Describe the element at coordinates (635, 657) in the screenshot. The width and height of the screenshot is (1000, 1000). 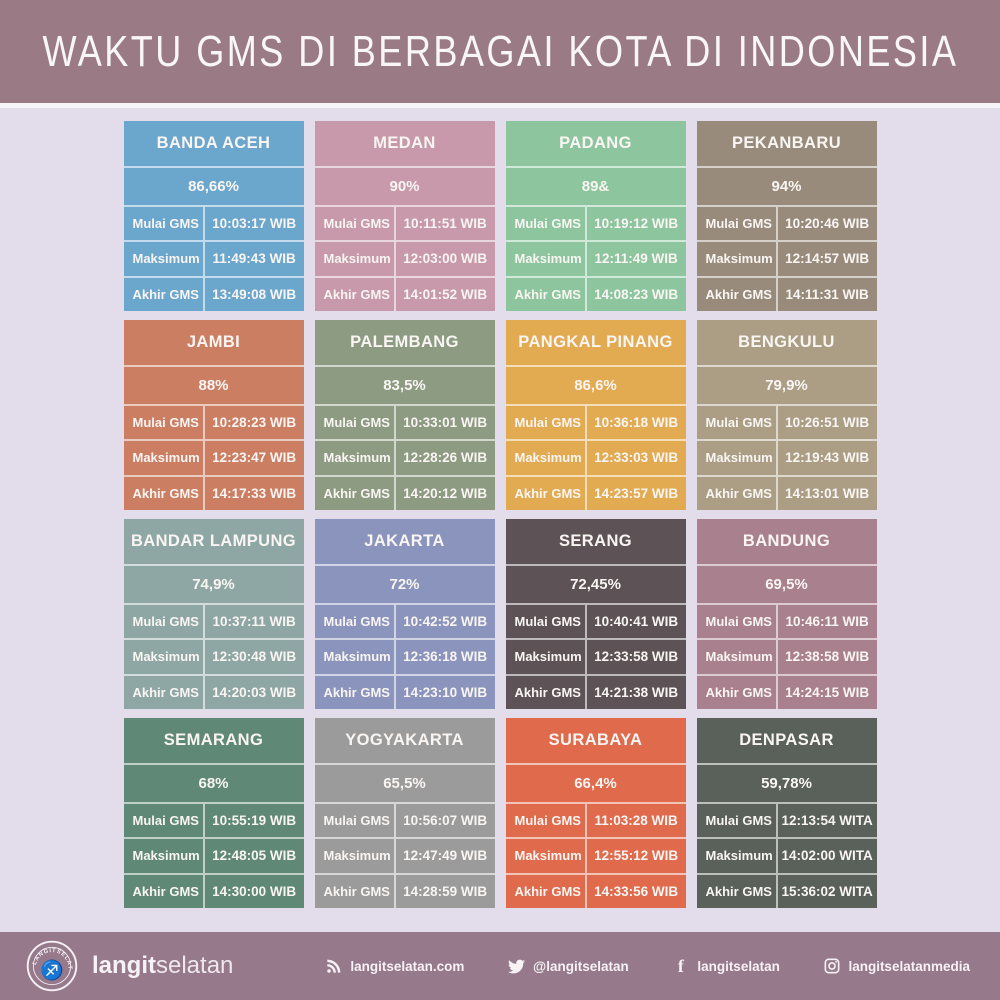
I see `row-value-maksimum: 12:33:58 WIB` at that location.